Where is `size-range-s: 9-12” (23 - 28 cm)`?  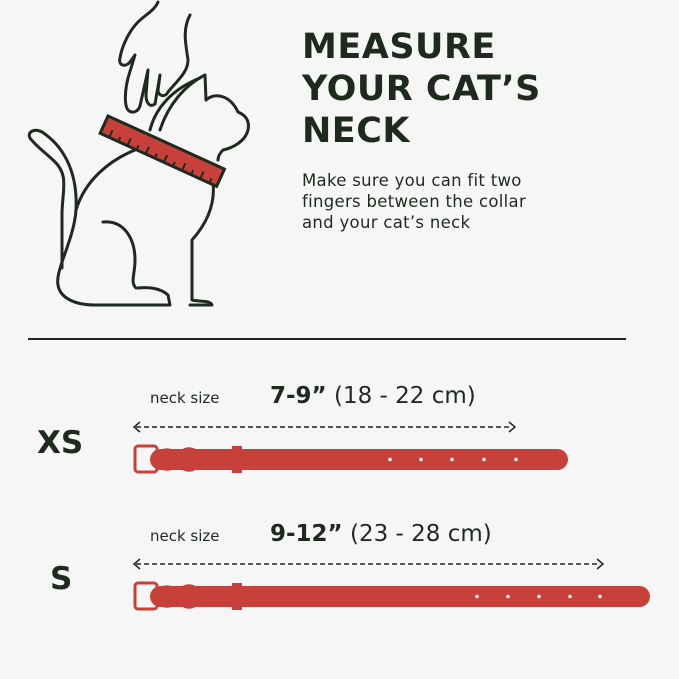 size-range-s: 9-12” (23 - 28 cm) is located at coordinates (381, 534).